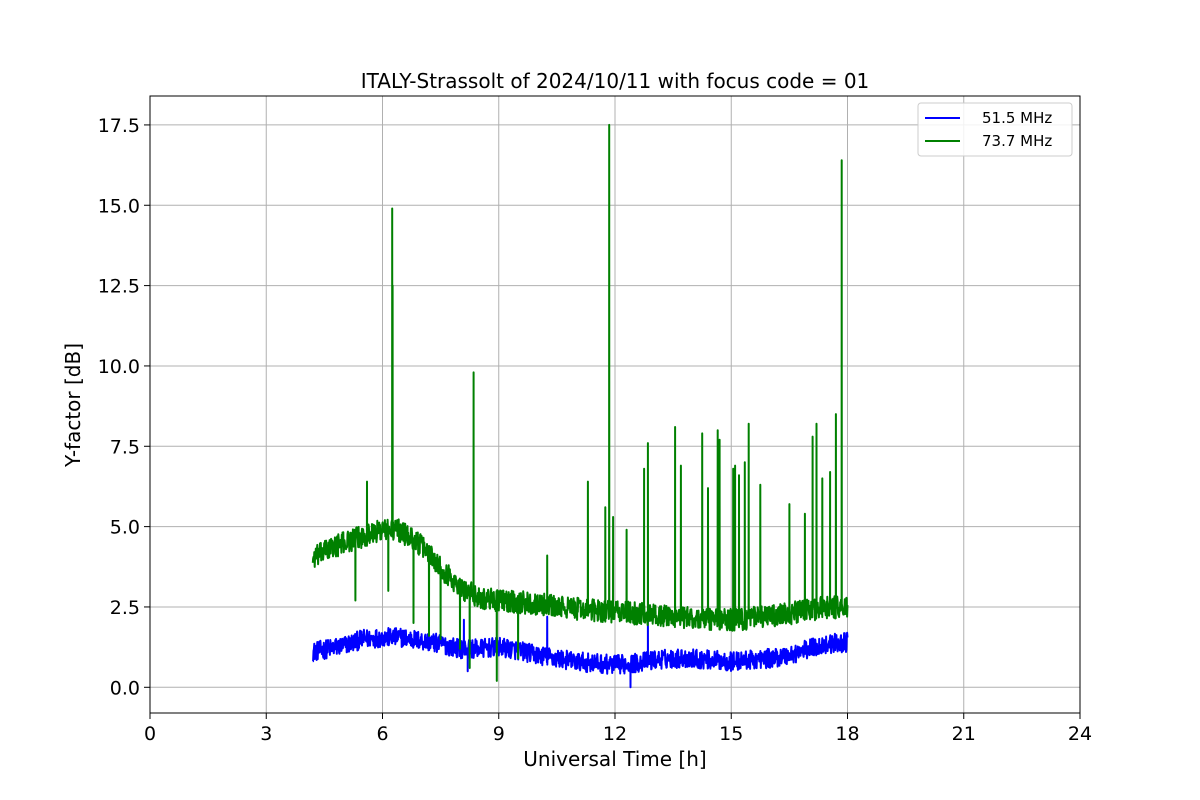 The image size is (1200, 800). I want to click on y-tick-label: 12.5, so click(119, 287).